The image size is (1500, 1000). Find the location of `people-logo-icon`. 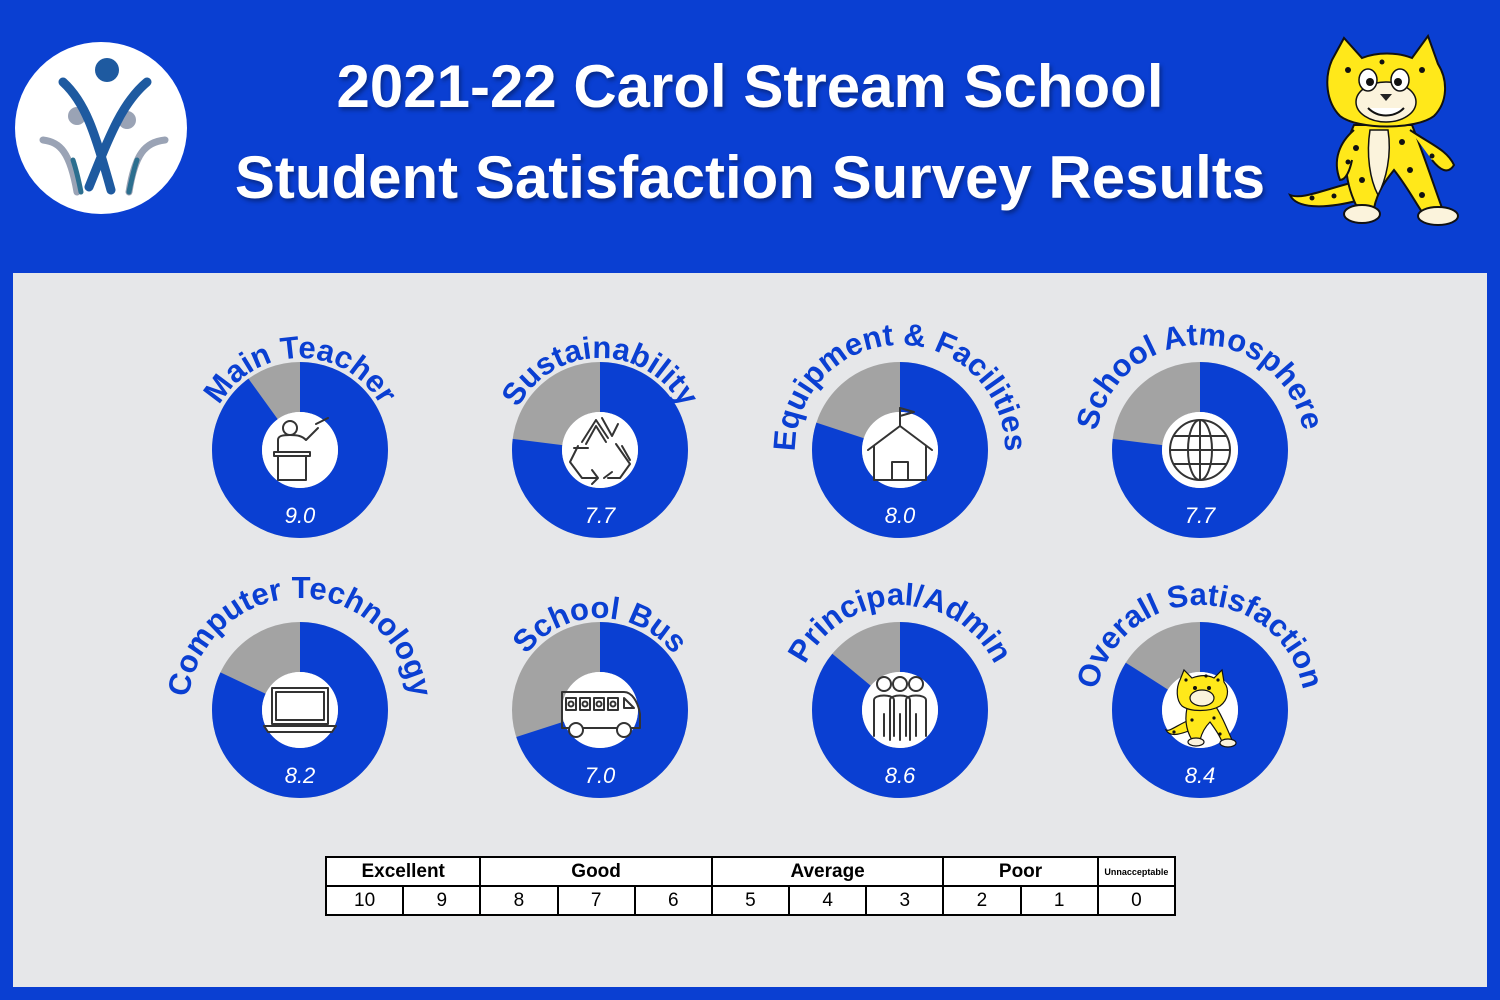

people-logo-icon is located at coordinates (104, 127).